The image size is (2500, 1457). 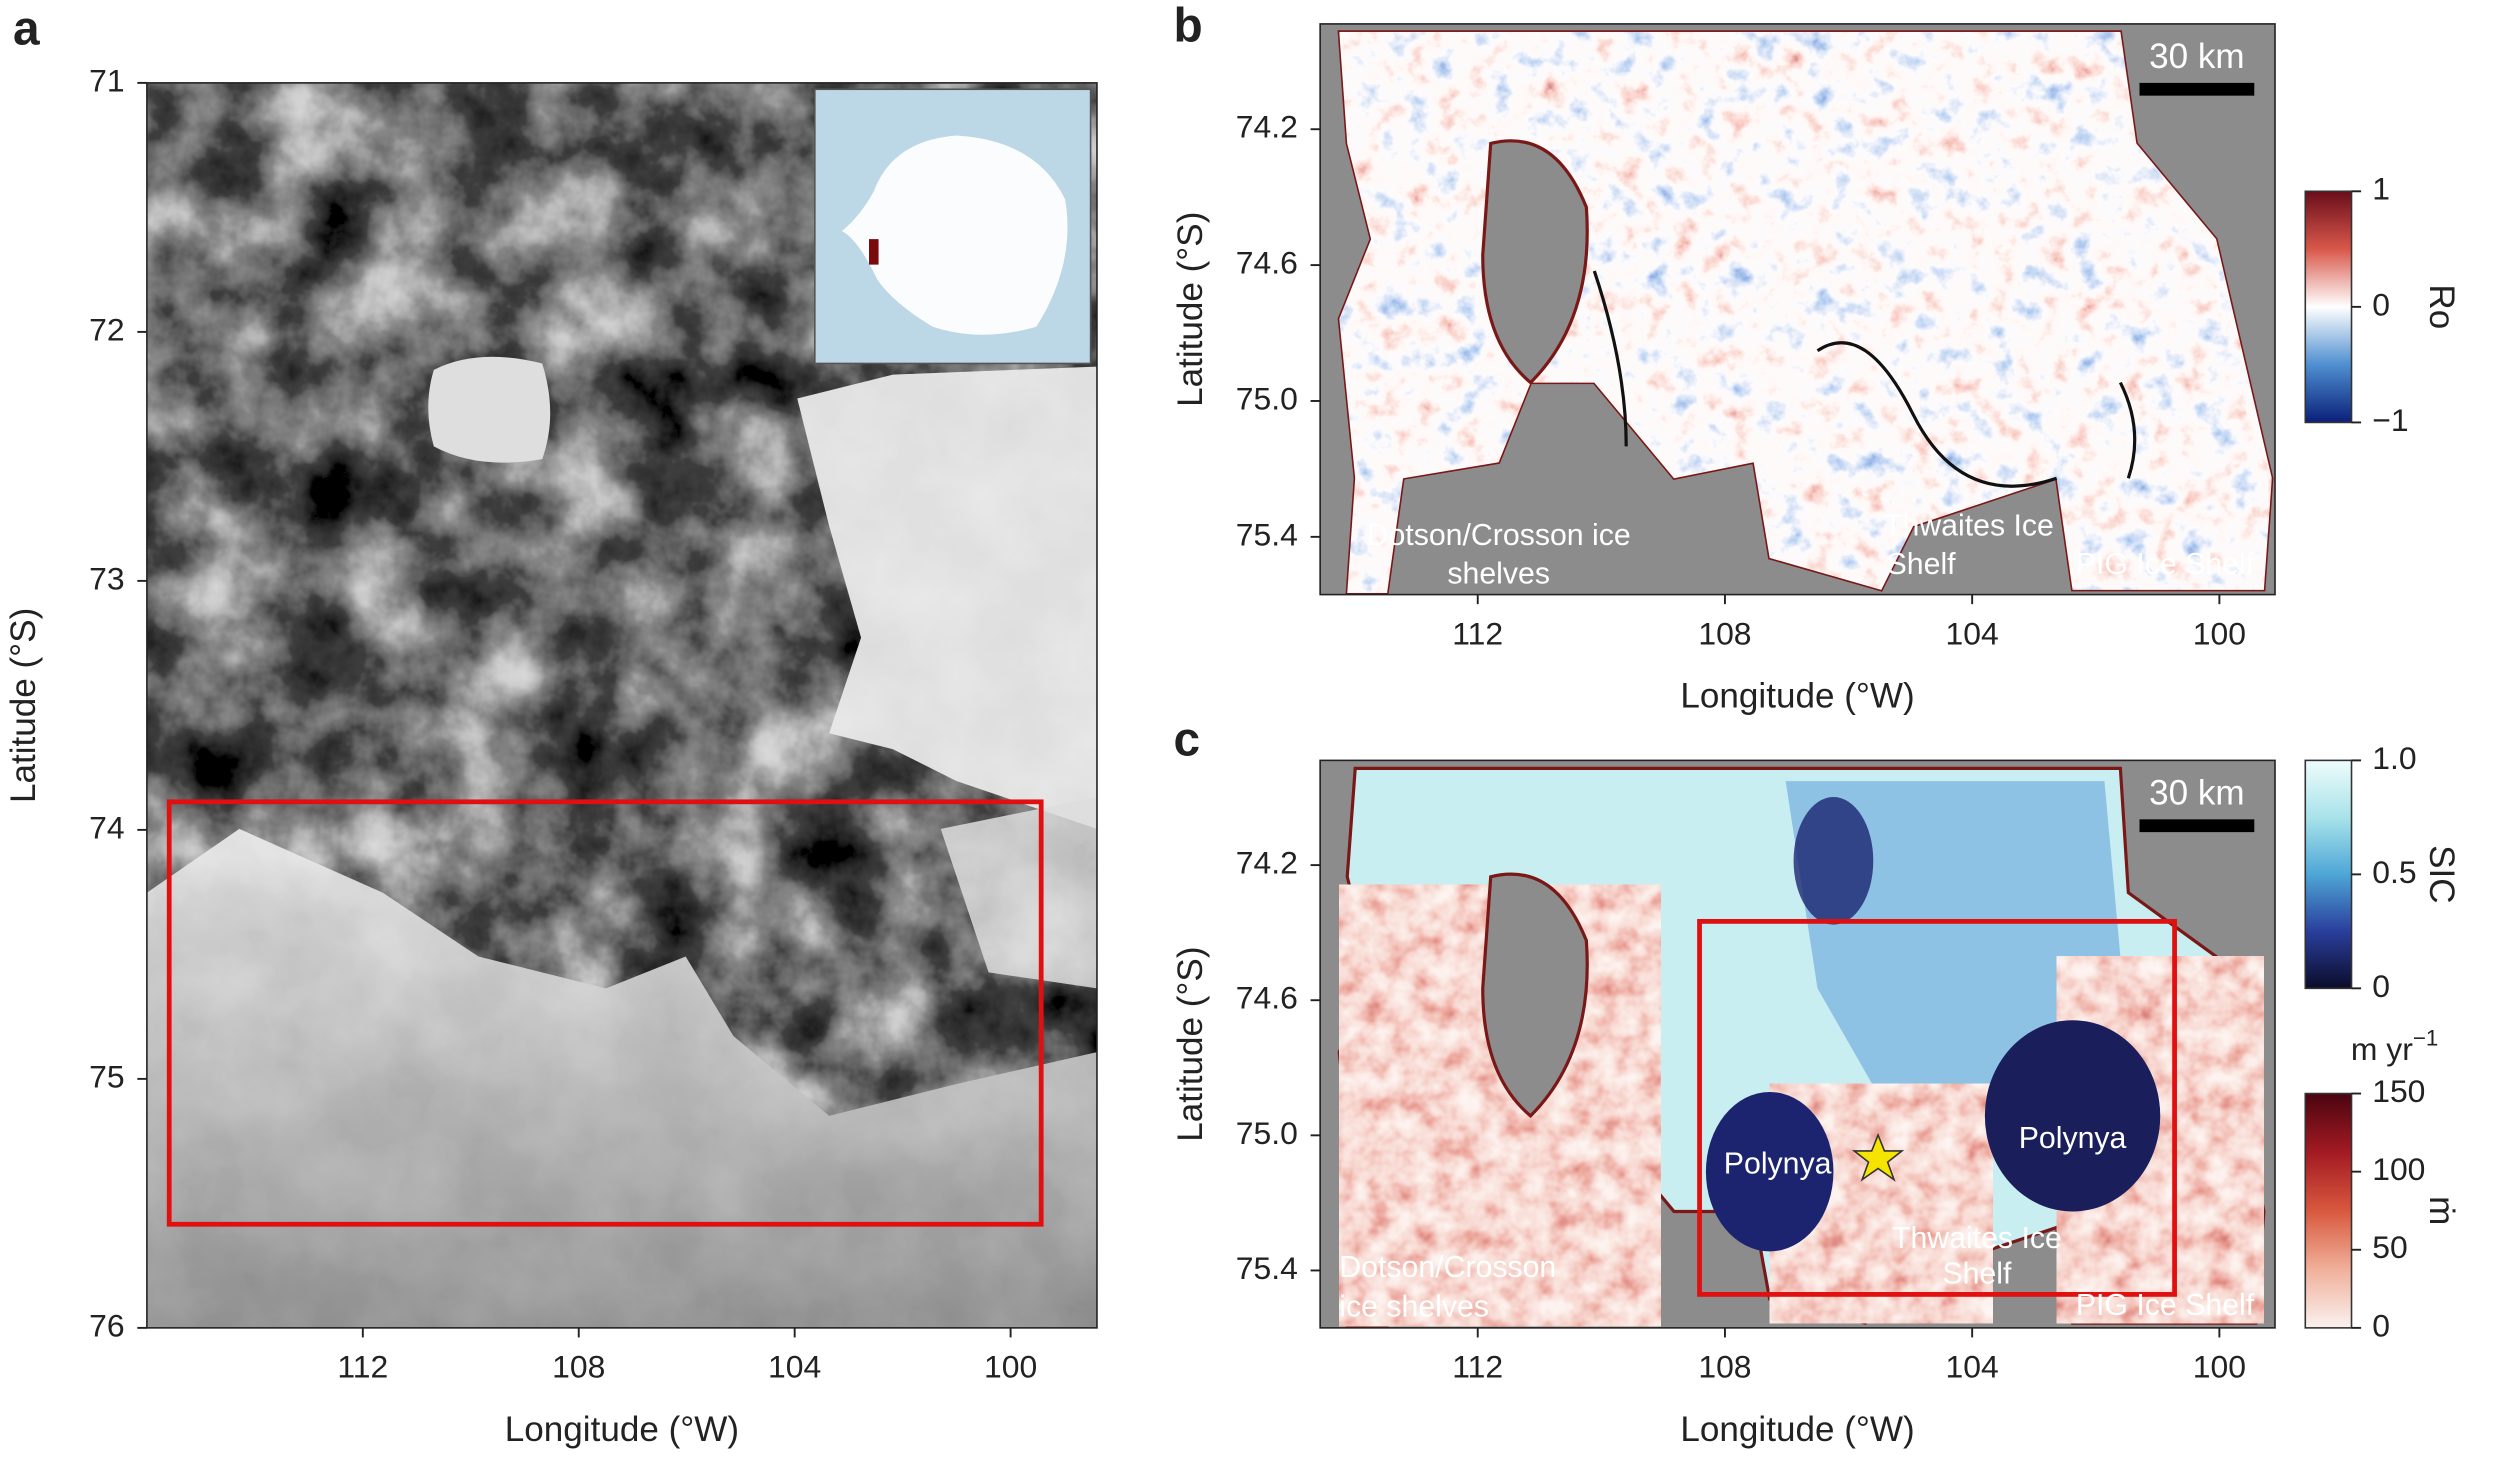 What do you see at coordinates (2425, 1037) in the screenshot?
I see `units-superscript: −1` at bounding box center [2425, 1037].